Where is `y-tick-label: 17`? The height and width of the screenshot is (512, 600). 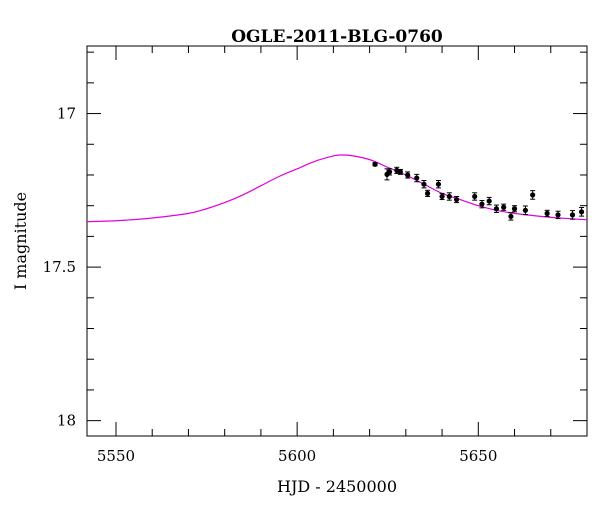
y-tick-label: 17 is located at coordinates (66, 114).